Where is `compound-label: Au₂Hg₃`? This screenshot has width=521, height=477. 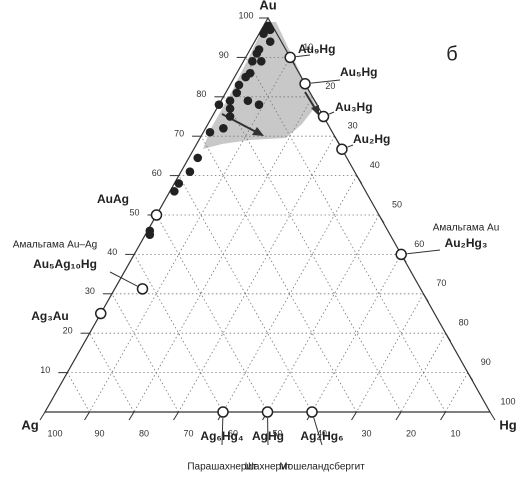
compound-label: Au₂Hg₃ is located at coordinates (466, 243).